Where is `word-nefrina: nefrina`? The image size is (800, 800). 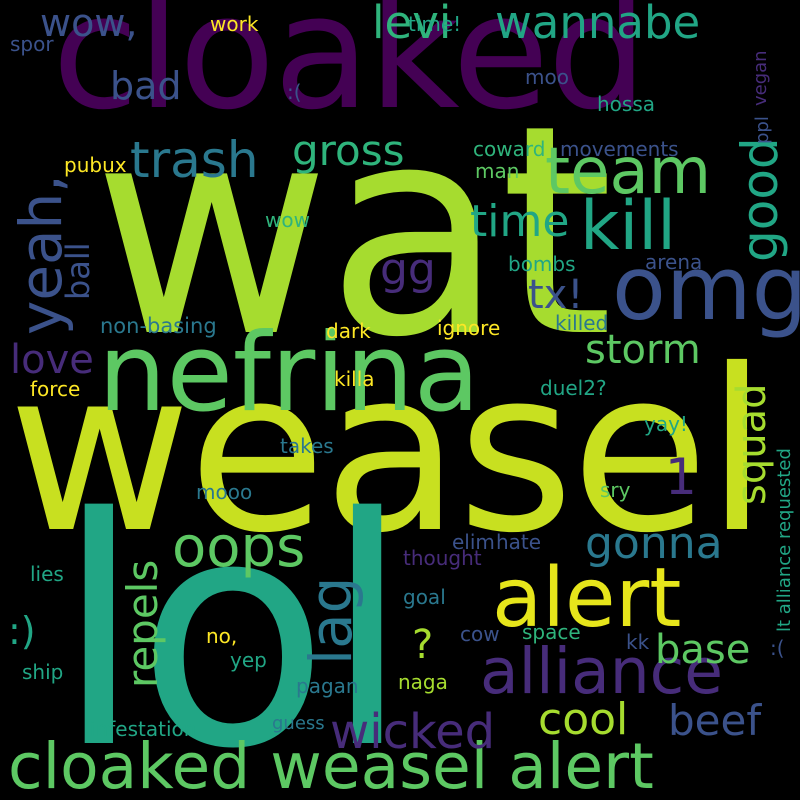 word-nefrina: nefrina is located at coordinates (289, 373).